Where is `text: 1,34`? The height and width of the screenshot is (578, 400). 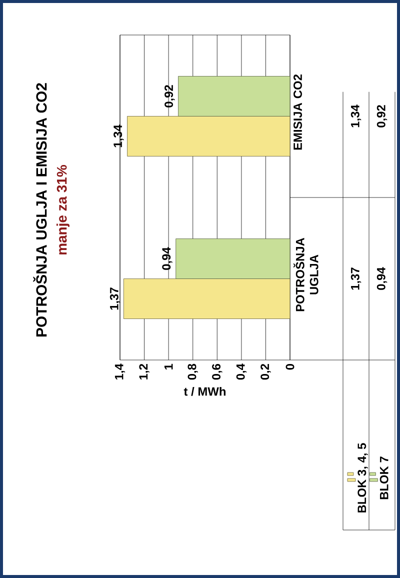
text: 1,34 is located at coordinates (356, 116).